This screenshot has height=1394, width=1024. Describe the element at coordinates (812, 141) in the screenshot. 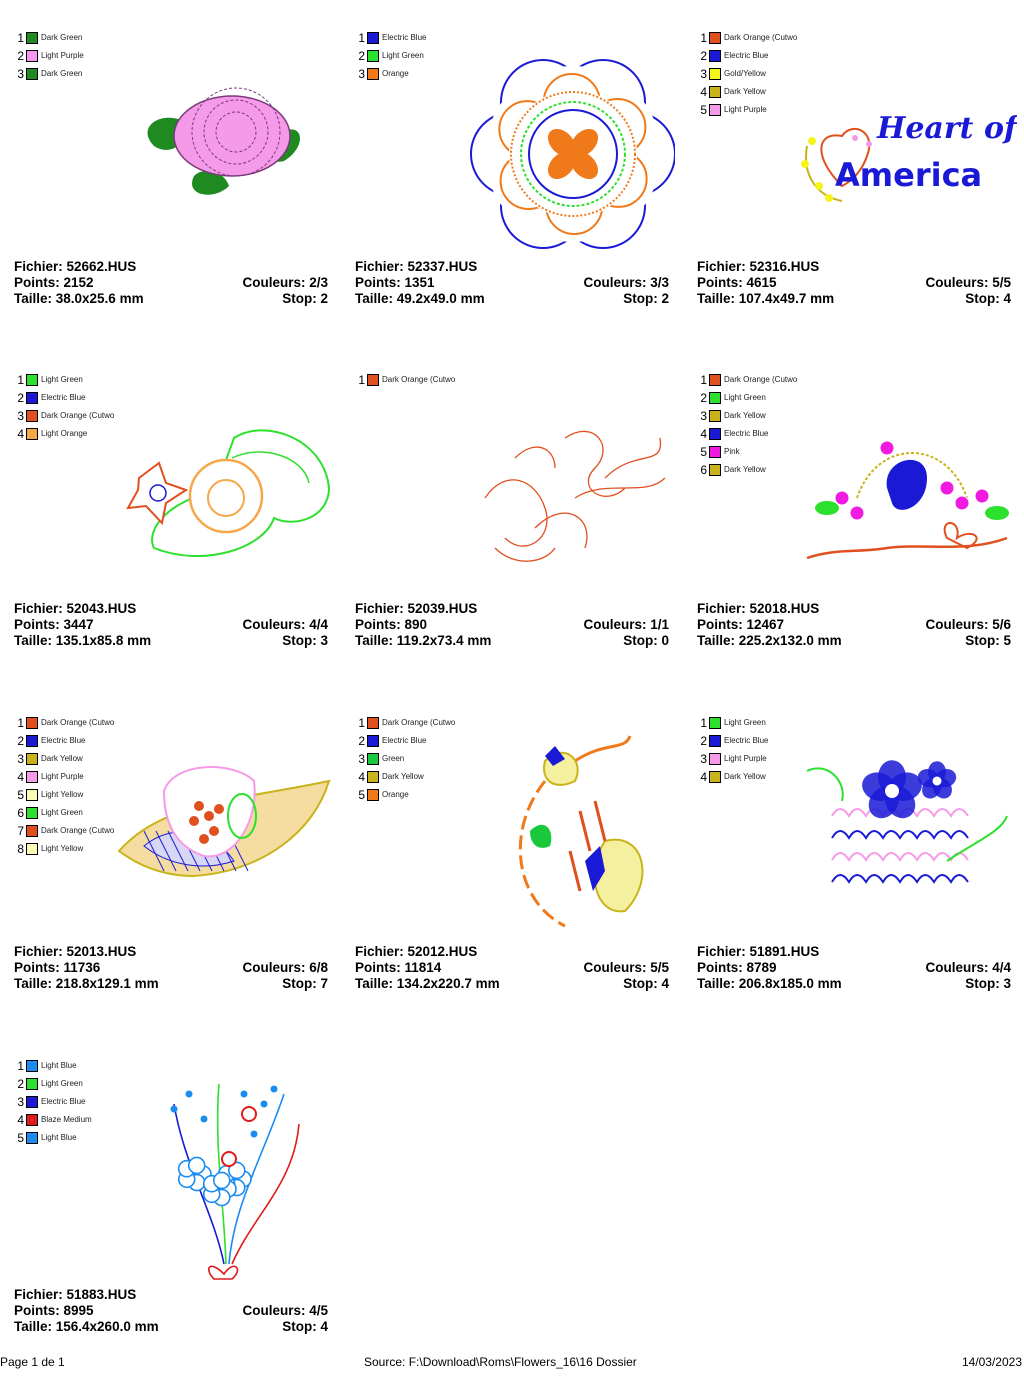

I see `flower-dot` at that location.